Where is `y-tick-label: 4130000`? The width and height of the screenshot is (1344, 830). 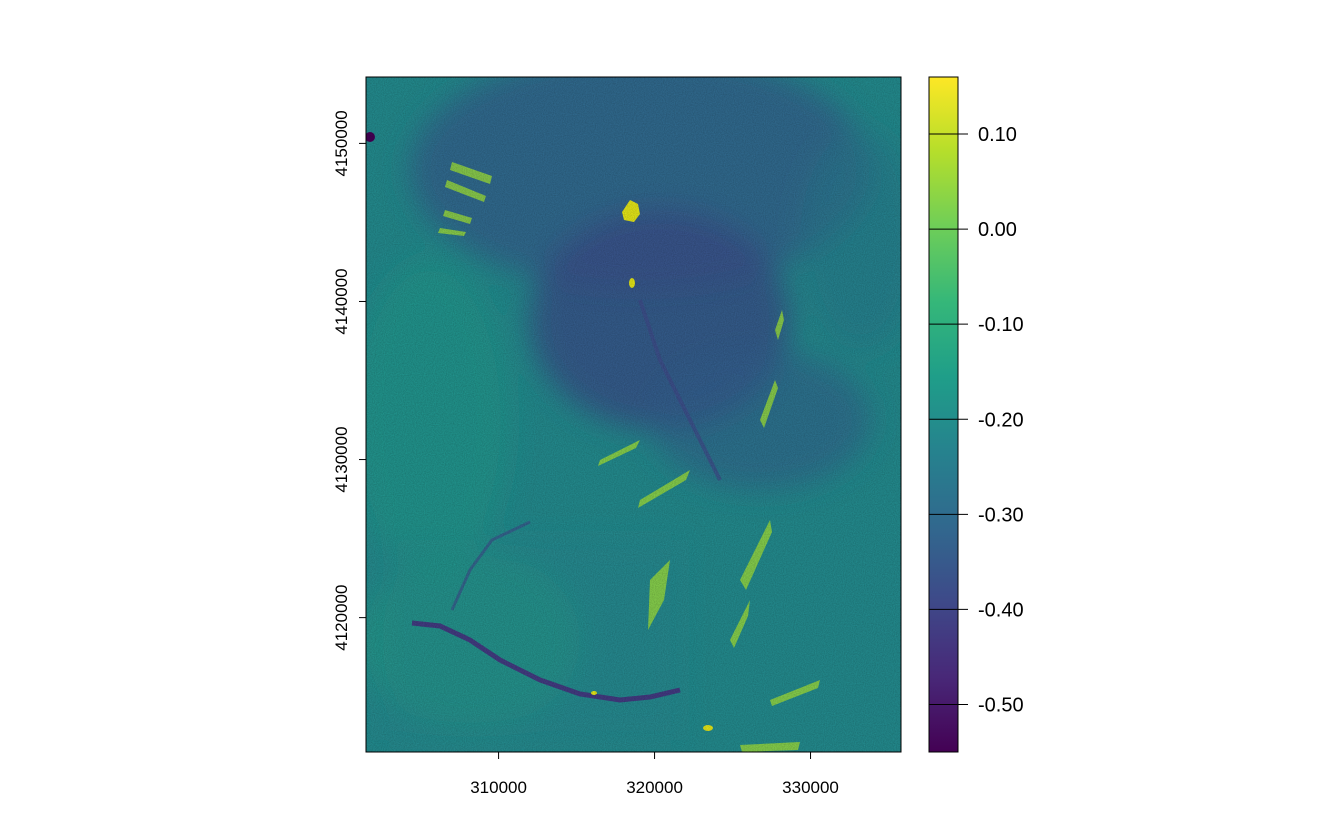 y-tick-label: 4130000 is located at coordinates (341, 459).